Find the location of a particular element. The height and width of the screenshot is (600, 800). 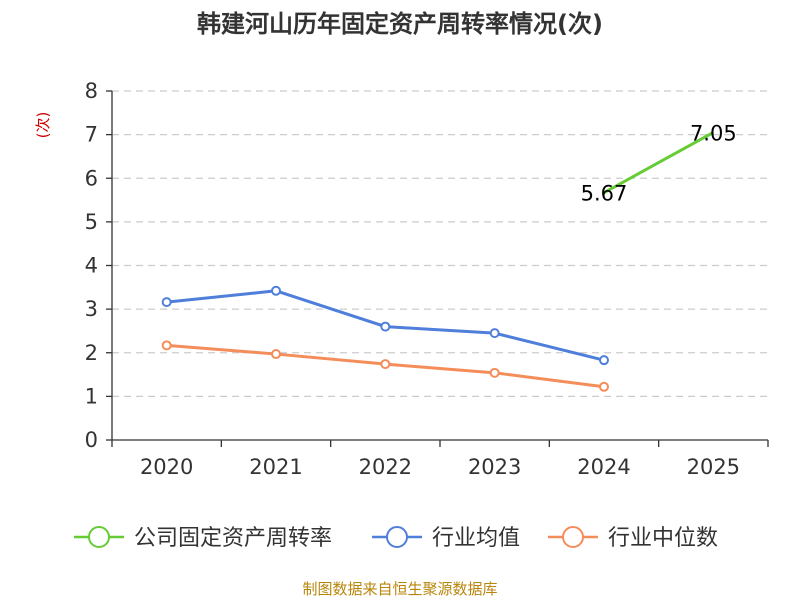

y-tick-label: 2 is located at coordinates (91, 353).